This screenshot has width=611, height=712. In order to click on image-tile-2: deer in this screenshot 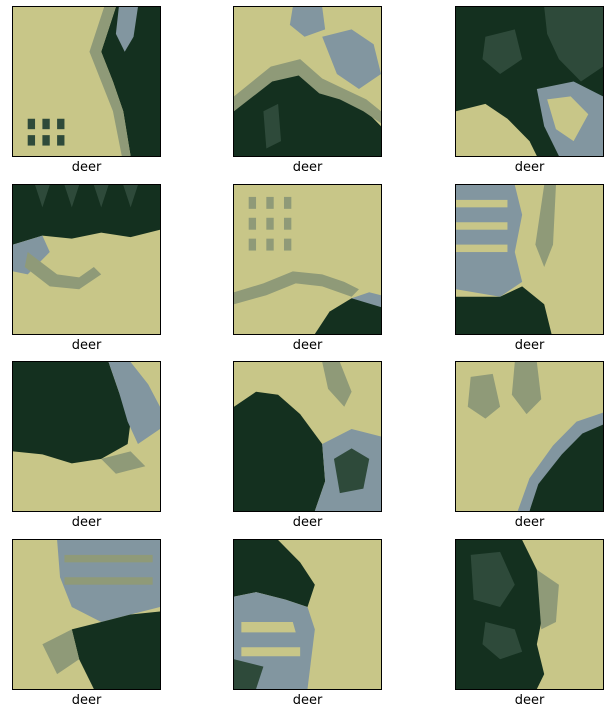, I will do `click(307, 90)`.